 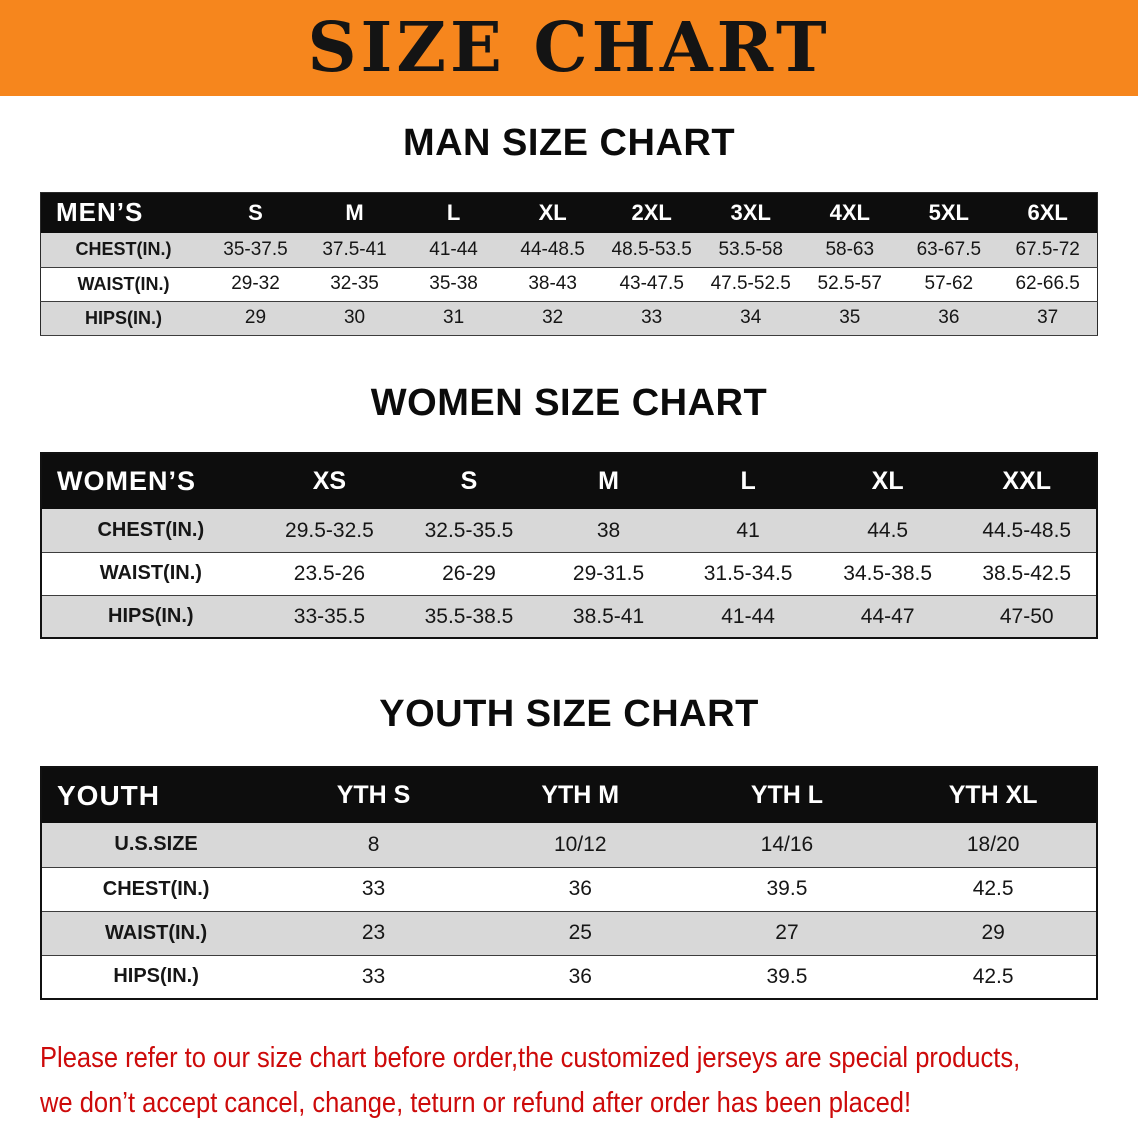 I want to click on size-value-cell: 35, so click(x=850, y=318).